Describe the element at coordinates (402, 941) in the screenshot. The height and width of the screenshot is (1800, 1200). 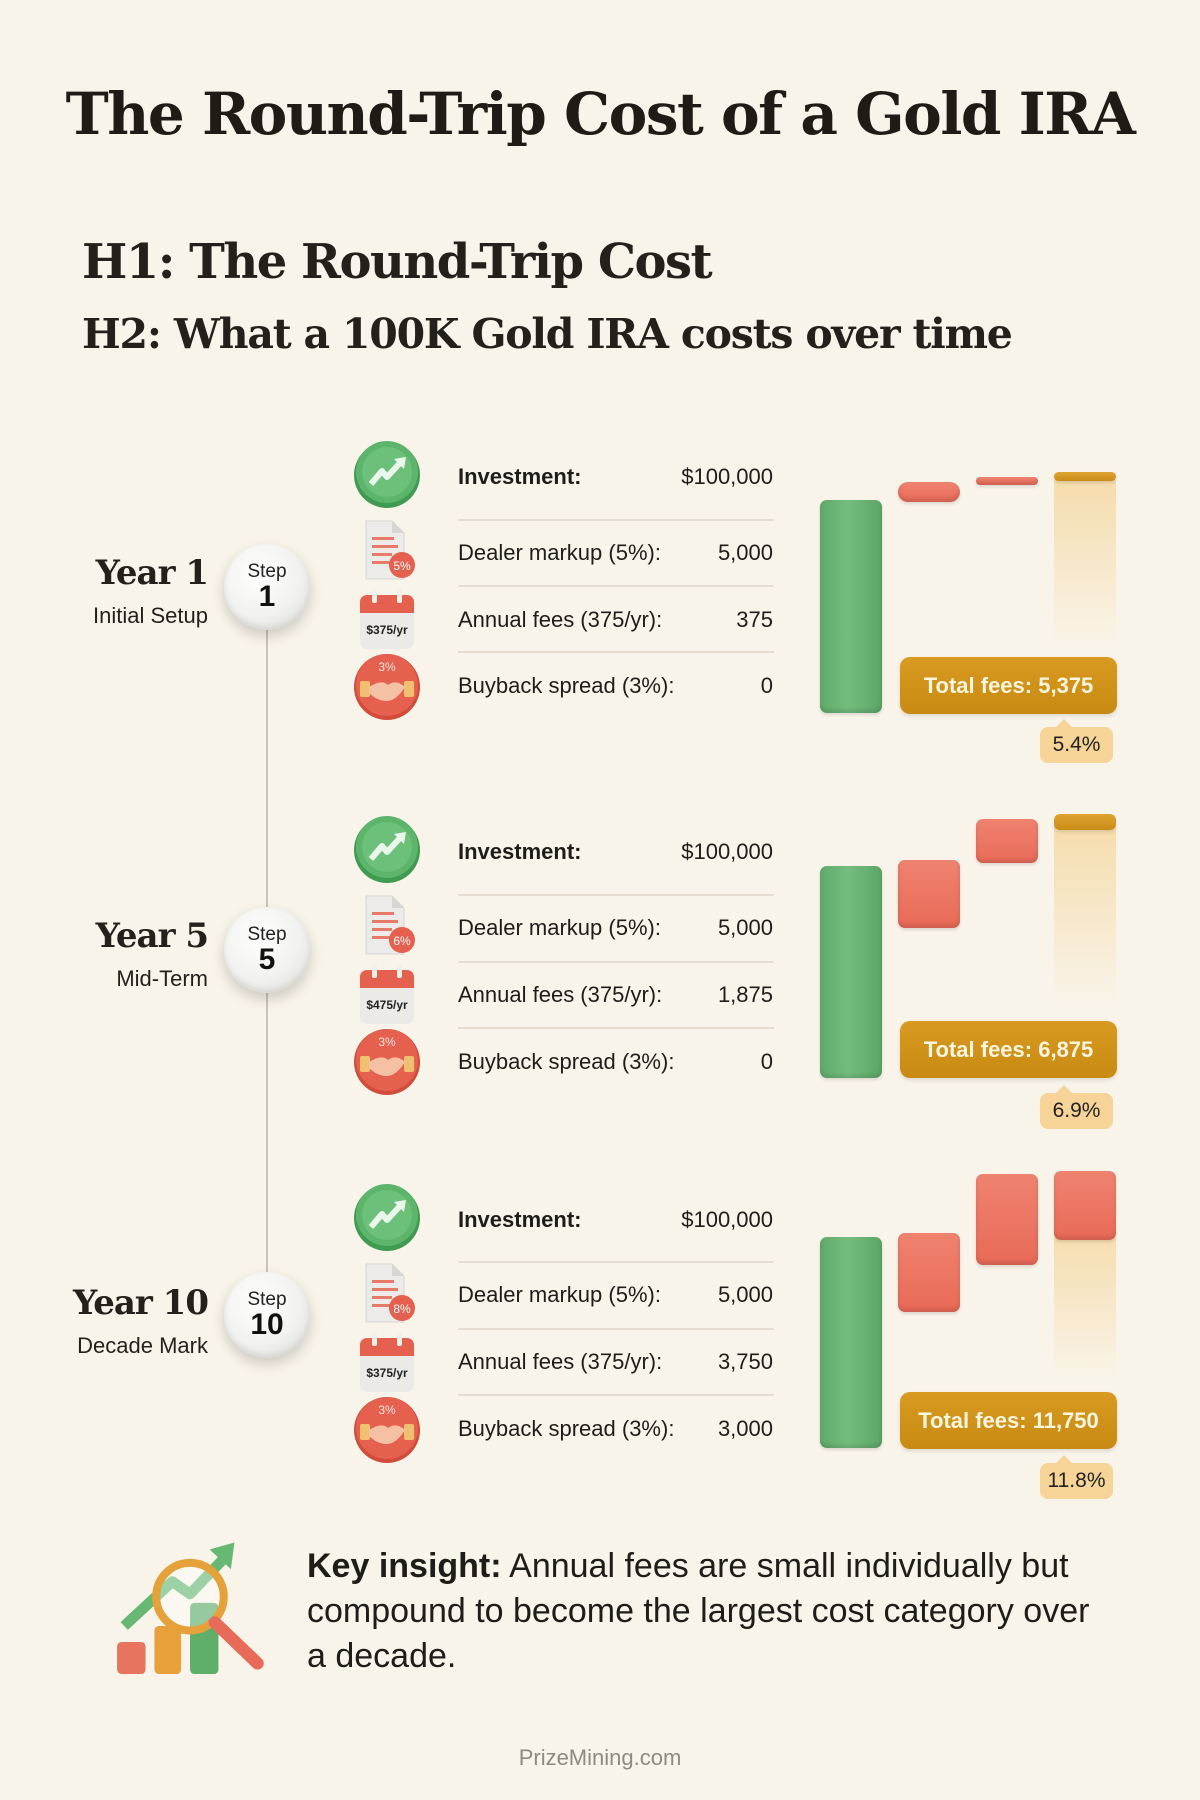
I see `svg-text: 6%` at that location.